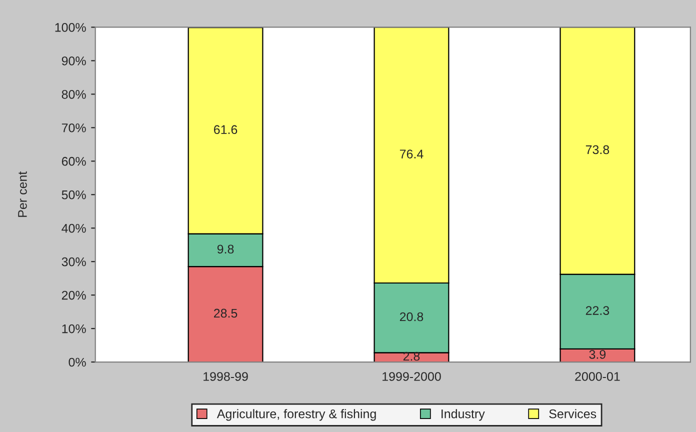  Describe the element at coordinates (74, 94) in the screenshot. I see `y-tick-label: 80%` at that location.